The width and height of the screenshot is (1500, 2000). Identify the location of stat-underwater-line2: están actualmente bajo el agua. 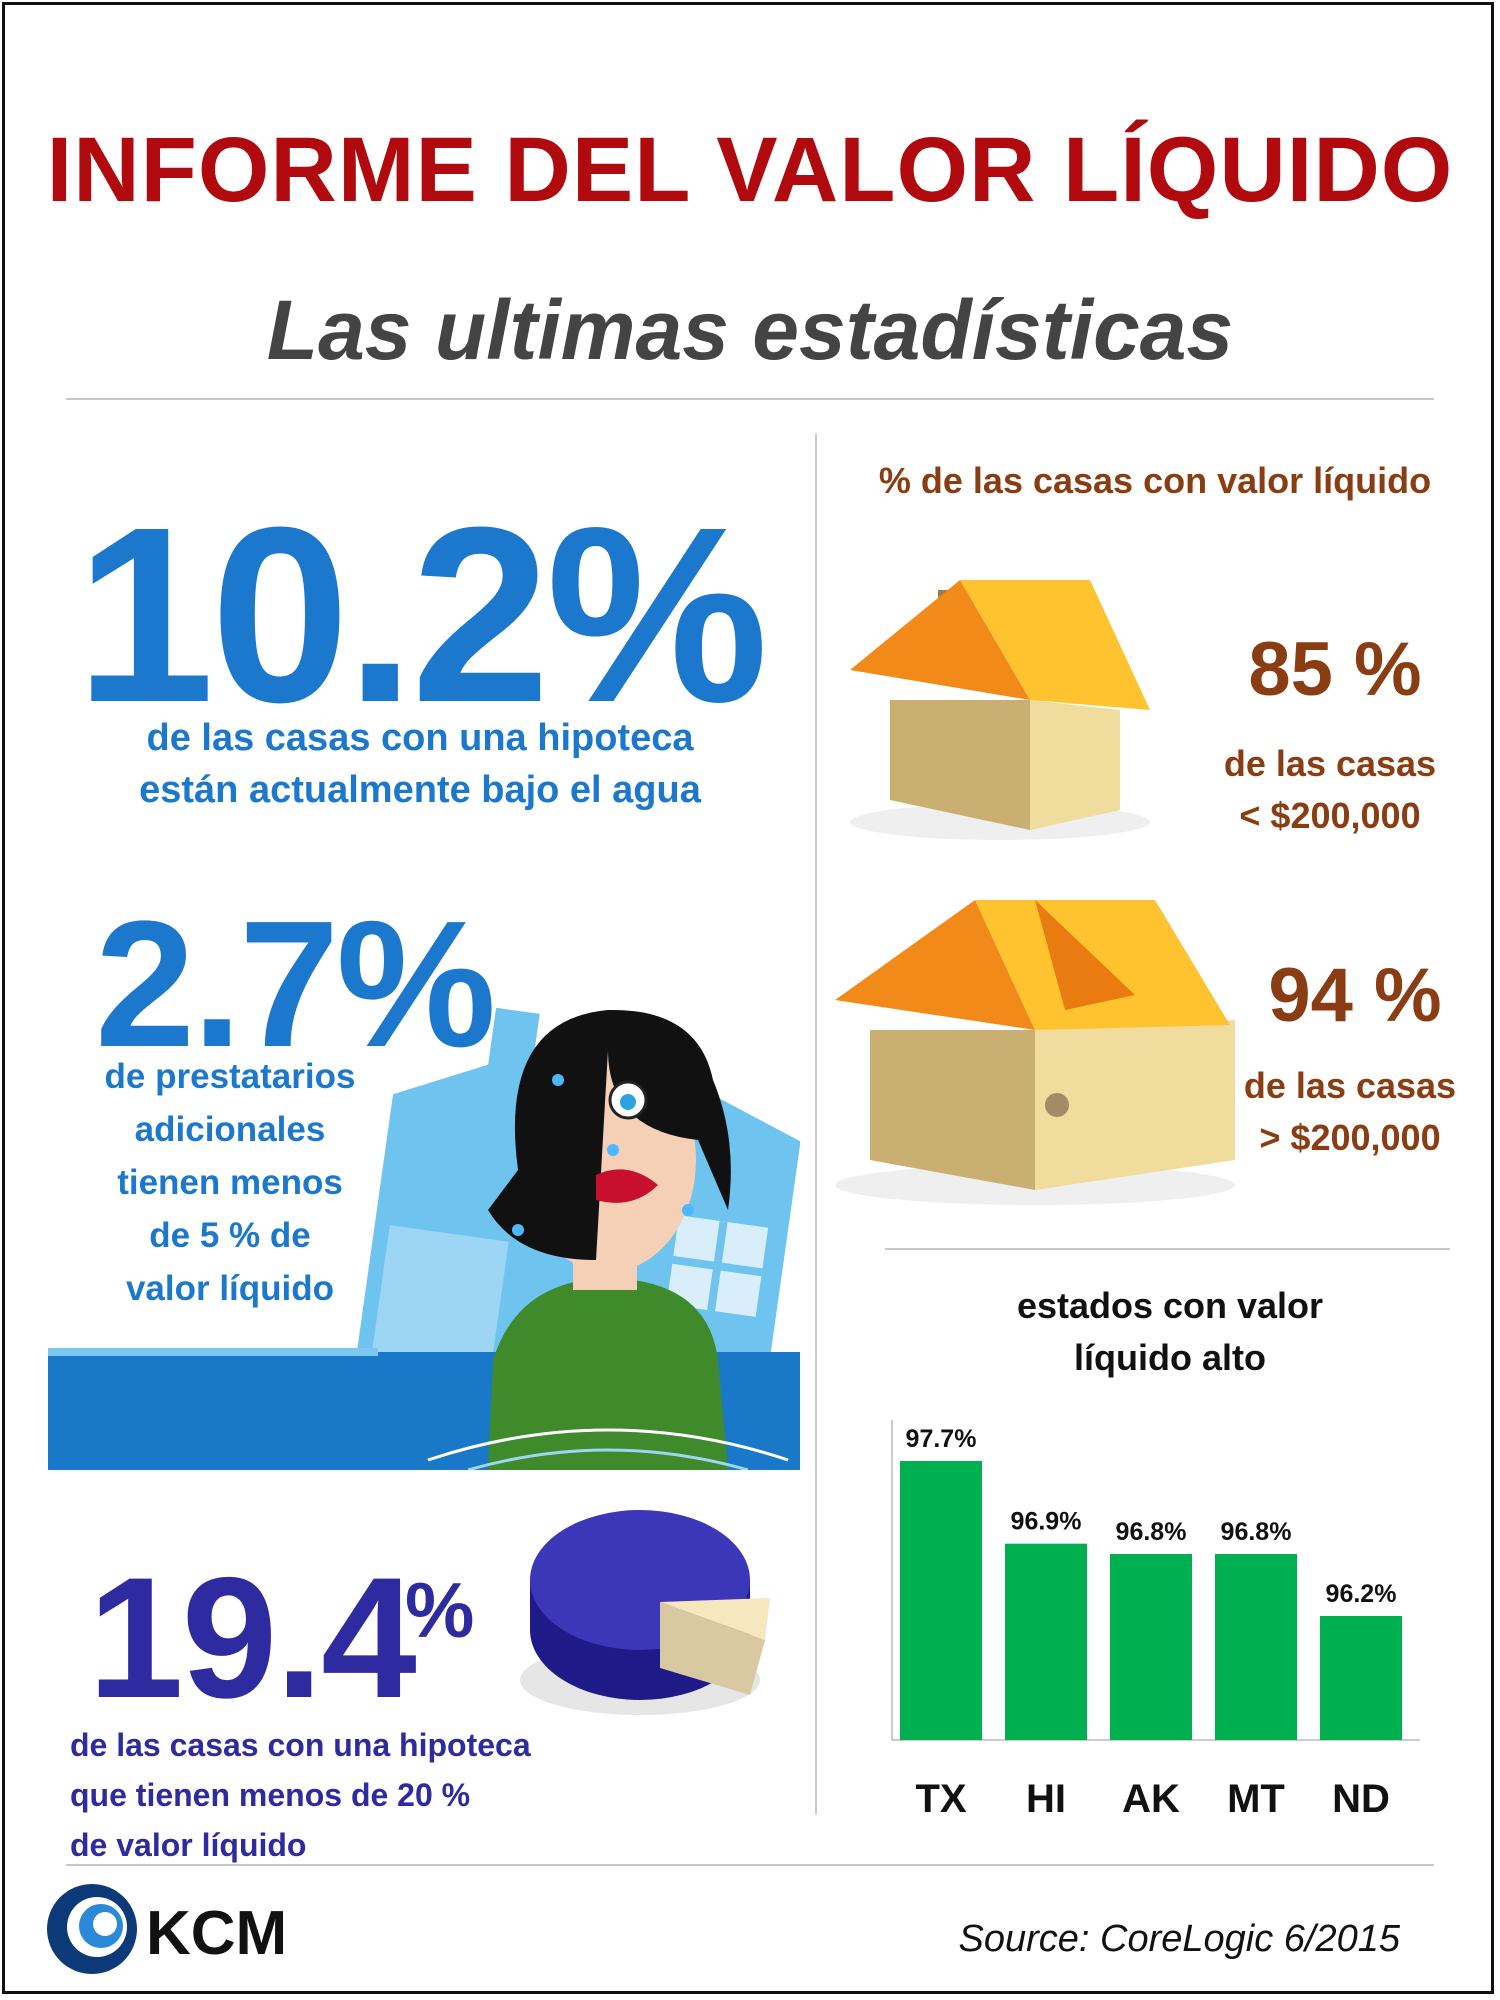
(420, 790).